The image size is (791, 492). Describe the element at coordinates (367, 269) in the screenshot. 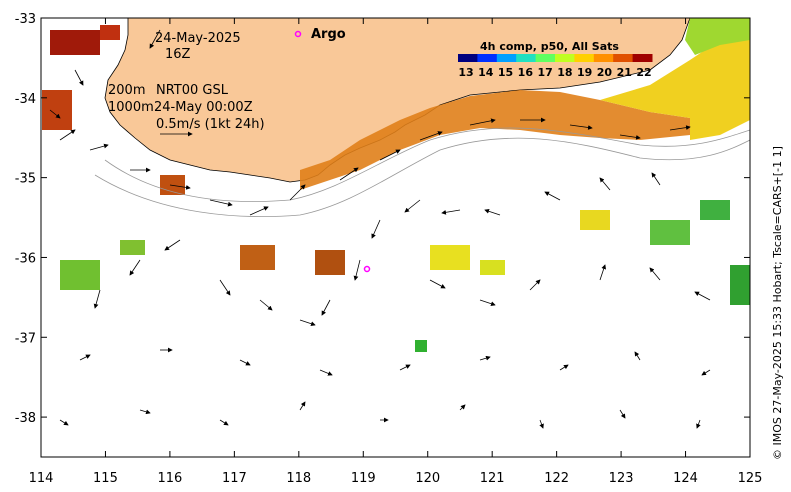

I see `argo-float-marker` at that location.